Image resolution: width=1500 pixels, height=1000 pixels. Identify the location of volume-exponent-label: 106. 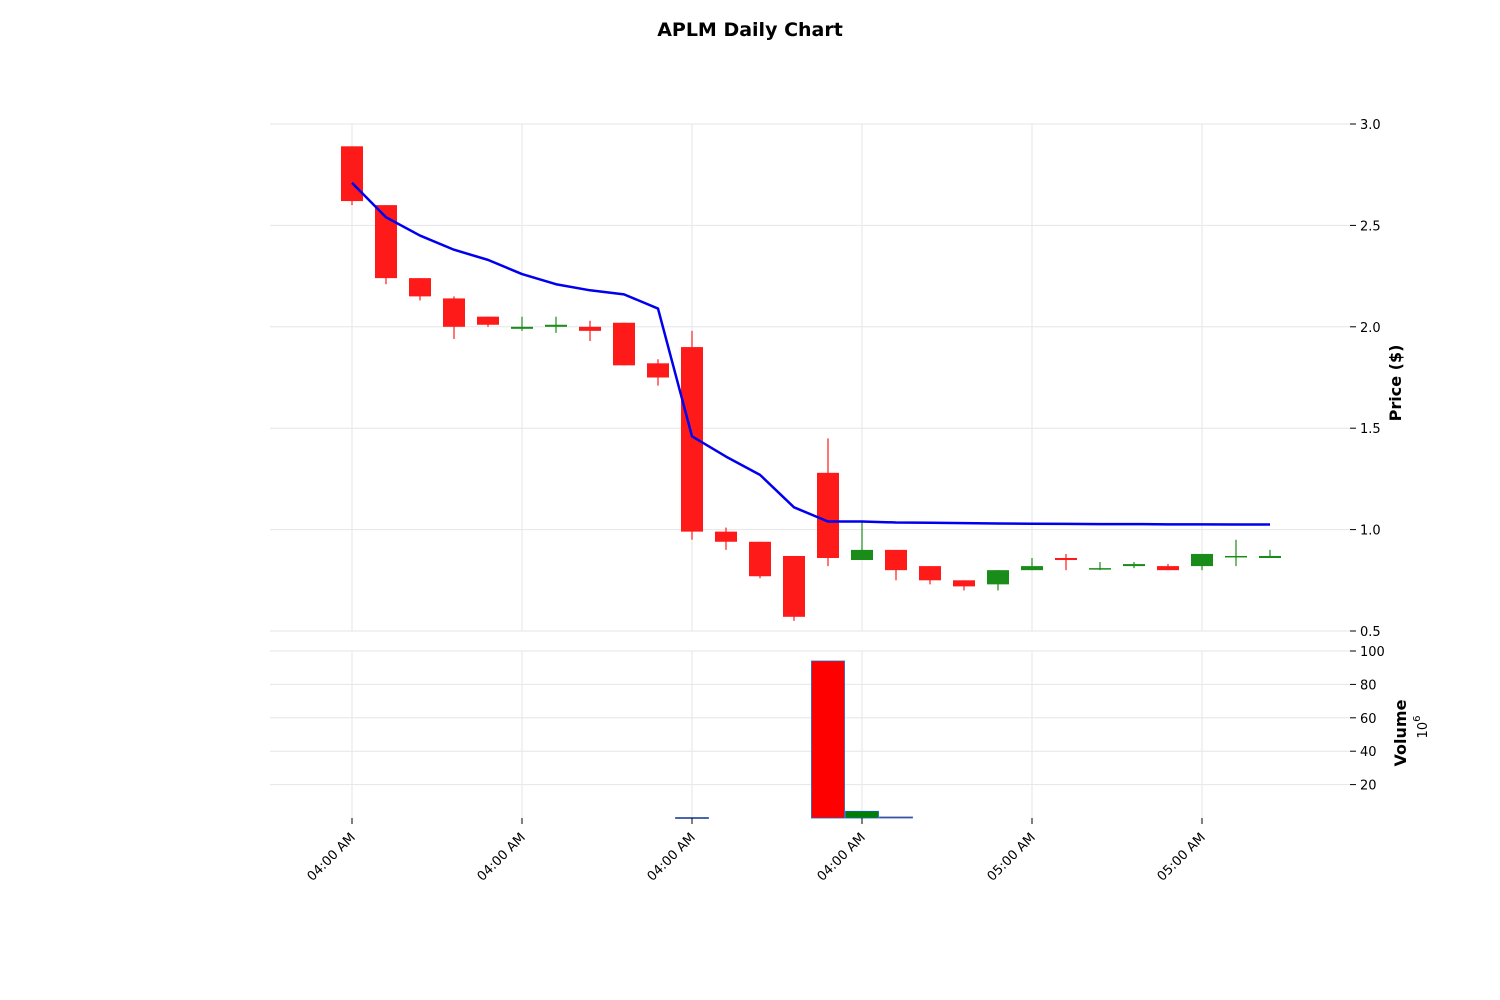
(1421, 727).